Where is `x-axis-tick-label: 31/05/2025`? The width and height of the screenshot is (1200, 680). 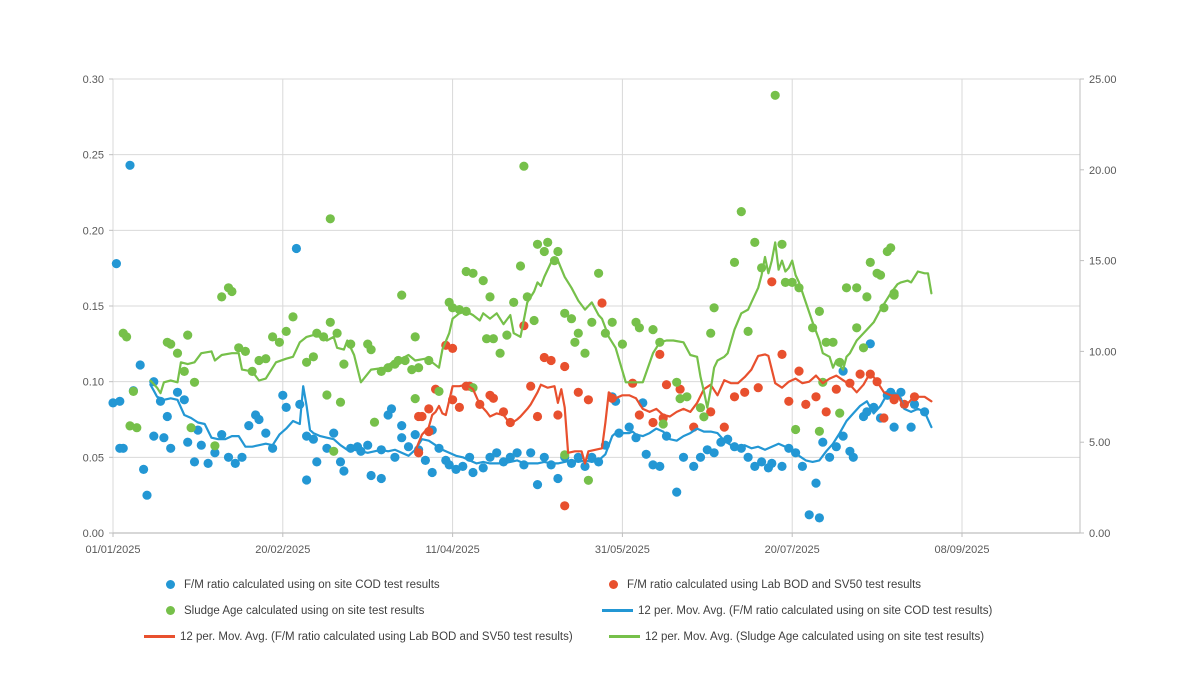 x-axis-tick-label: 31/05/2025 is located at coordinates (622, 550).